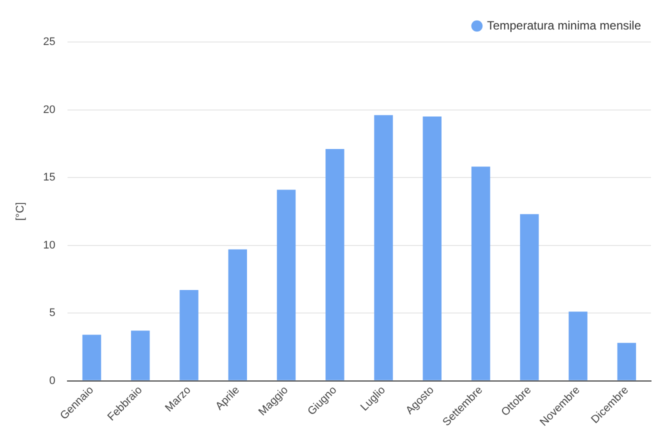  I want to click on y-tick-label: 5, so click(52, 313).